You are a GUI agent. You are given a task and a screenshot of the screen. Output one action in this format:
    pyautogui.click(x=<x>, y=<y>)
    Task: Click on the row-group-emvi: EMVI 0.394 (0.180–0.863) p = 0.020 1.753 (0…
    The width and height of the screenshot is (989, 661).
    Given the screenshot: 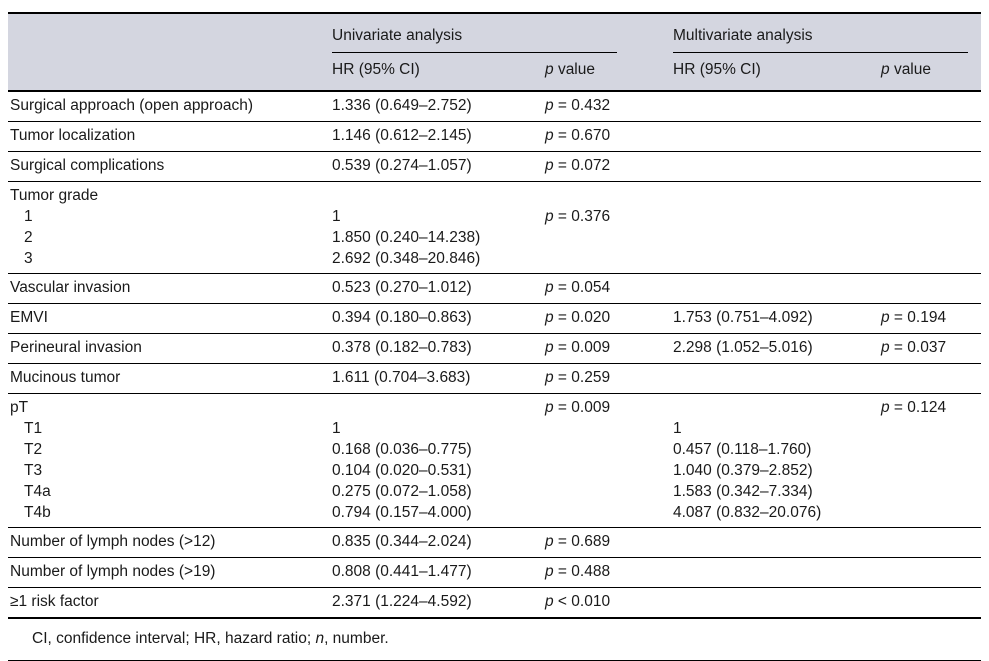 What is the action you would take?
    pyautogui.click(x=494, y=319)
    